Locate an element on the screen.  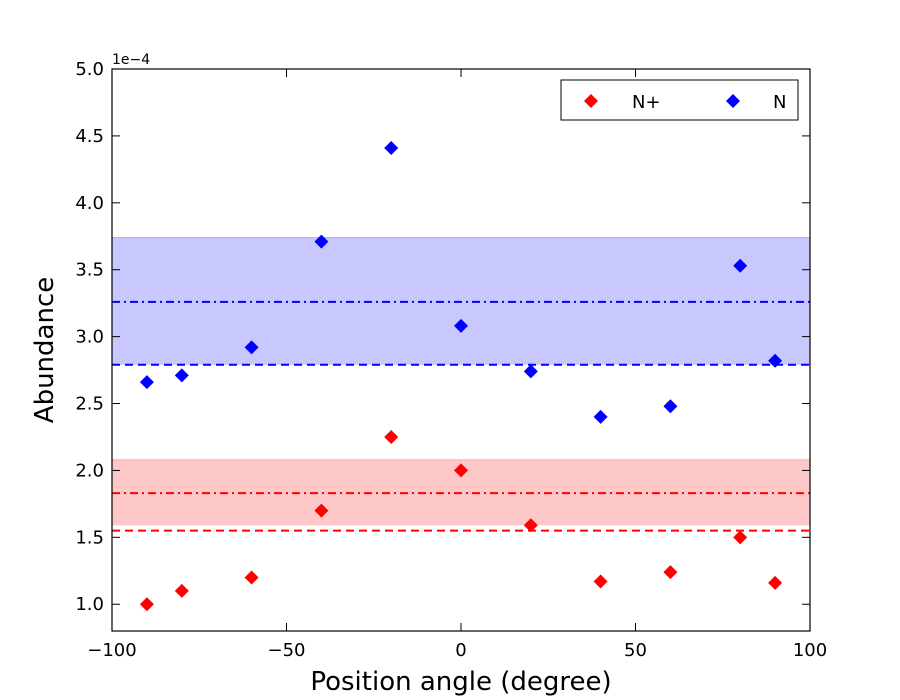
x-tick-label: −50 is located at coordinates (287, 650).